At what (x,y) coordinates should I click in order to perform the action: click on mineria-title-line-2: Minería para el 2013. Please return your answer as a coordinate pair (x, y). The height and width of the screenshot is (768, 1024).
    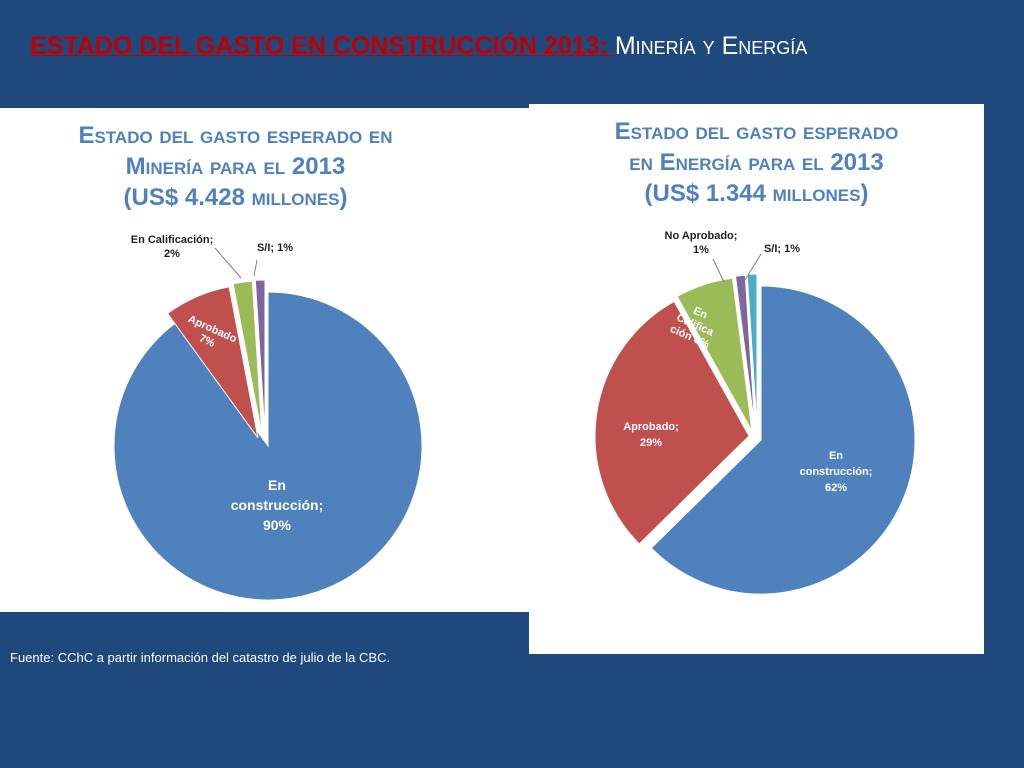
    Looking at the image, I should click on (235, 166).